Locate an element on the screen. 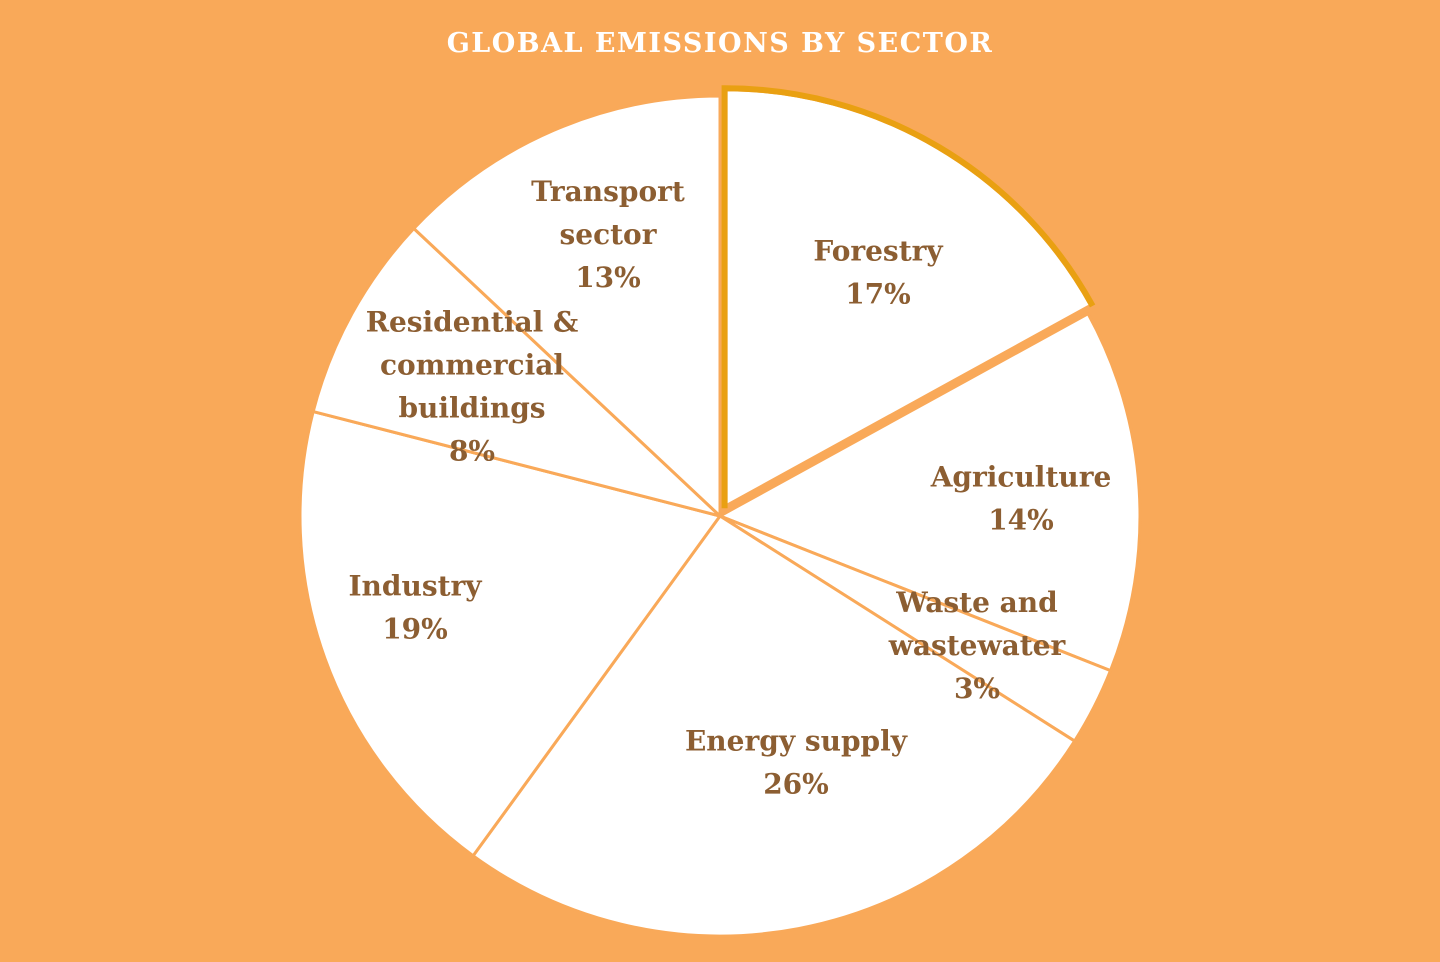 The height and width of the screenshot is (962, 1440). slice-category-label: wastewater is located at coordinates (977, 645).